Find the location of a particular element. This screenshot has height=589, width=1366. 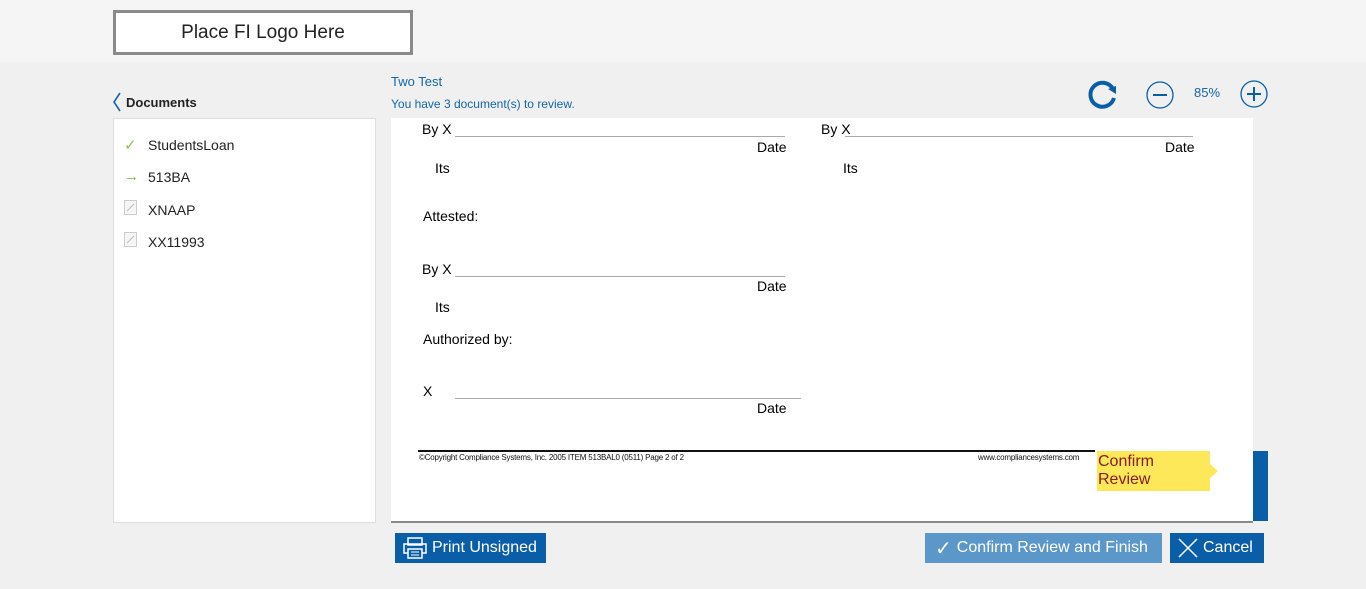

confirm-review-finish-button: ✓ Confirm Review and Finish is located at coordinates (1043, 548).